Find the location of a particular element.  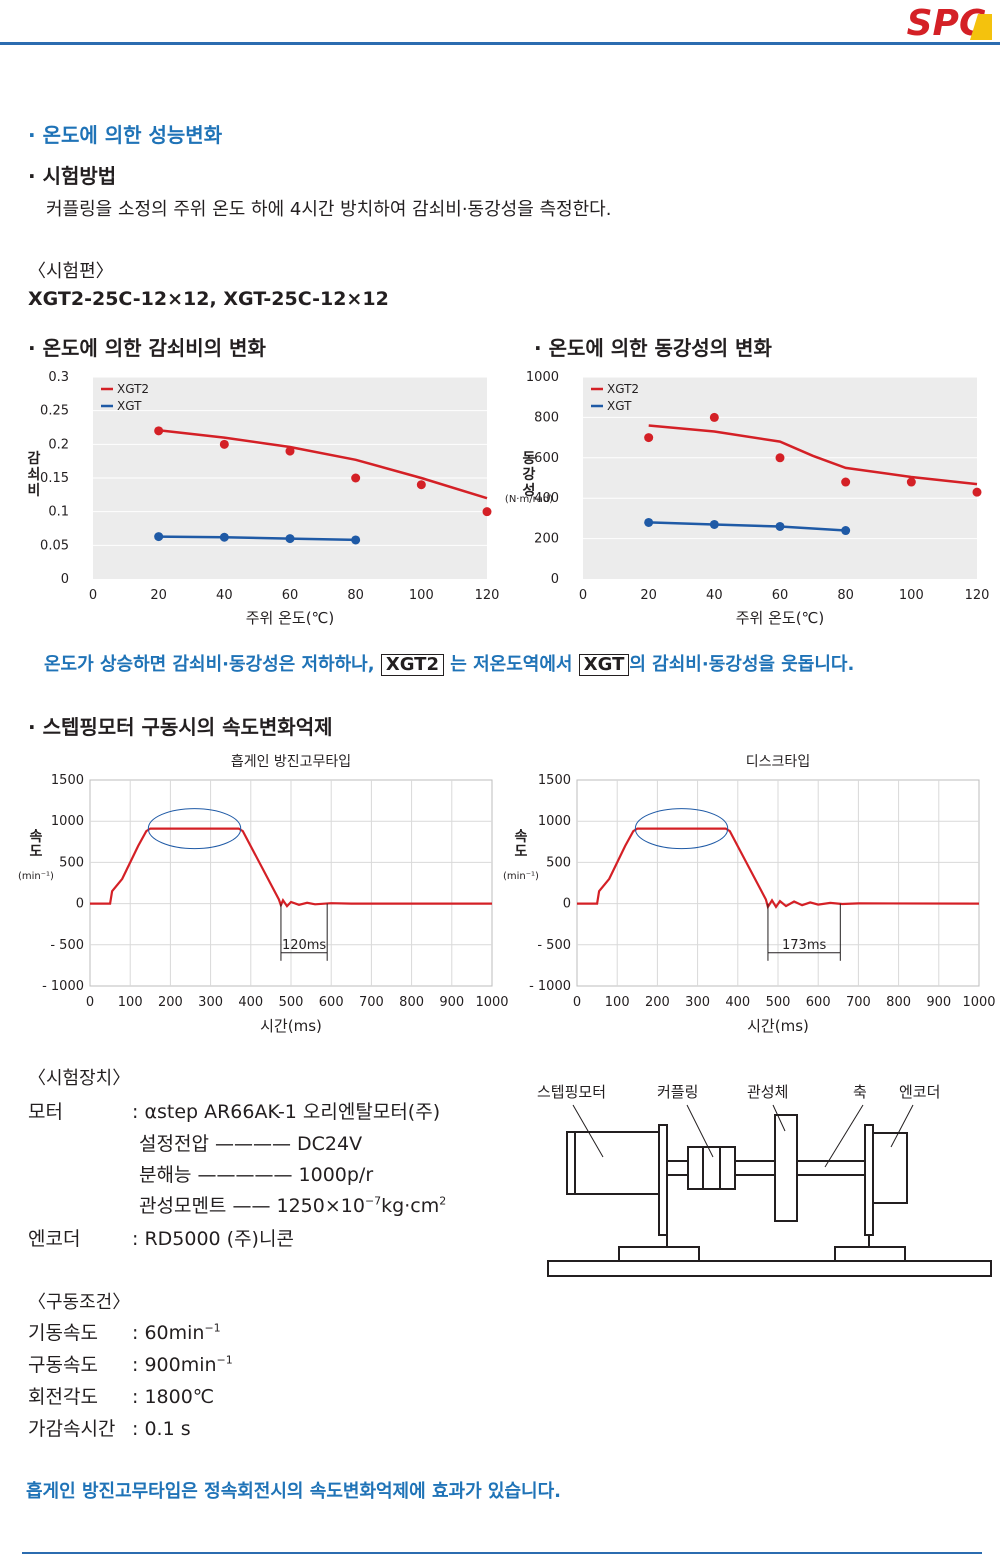

y-axis-label-char: 성 is located at coordinates (529, 491).